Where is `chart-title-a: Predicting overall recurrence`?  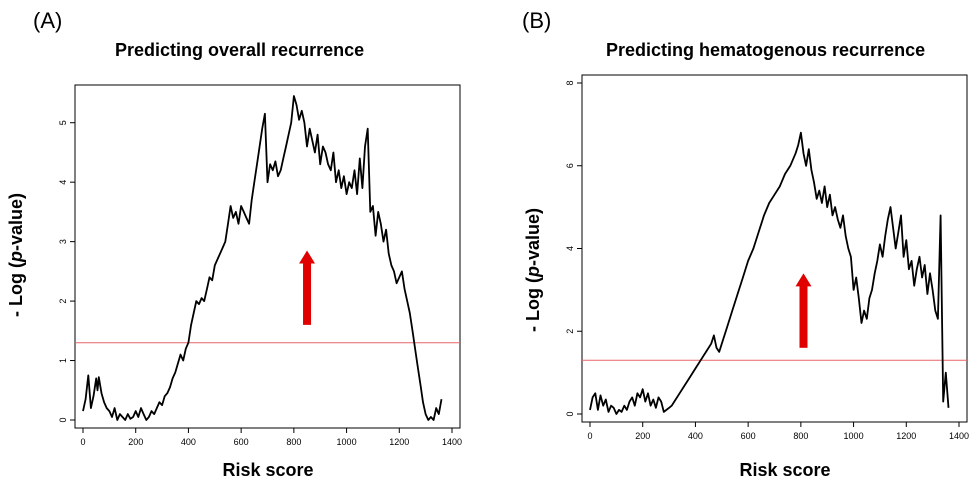
chart-title-a: Predicting overall recurrence is located at coordinates (240, 50).